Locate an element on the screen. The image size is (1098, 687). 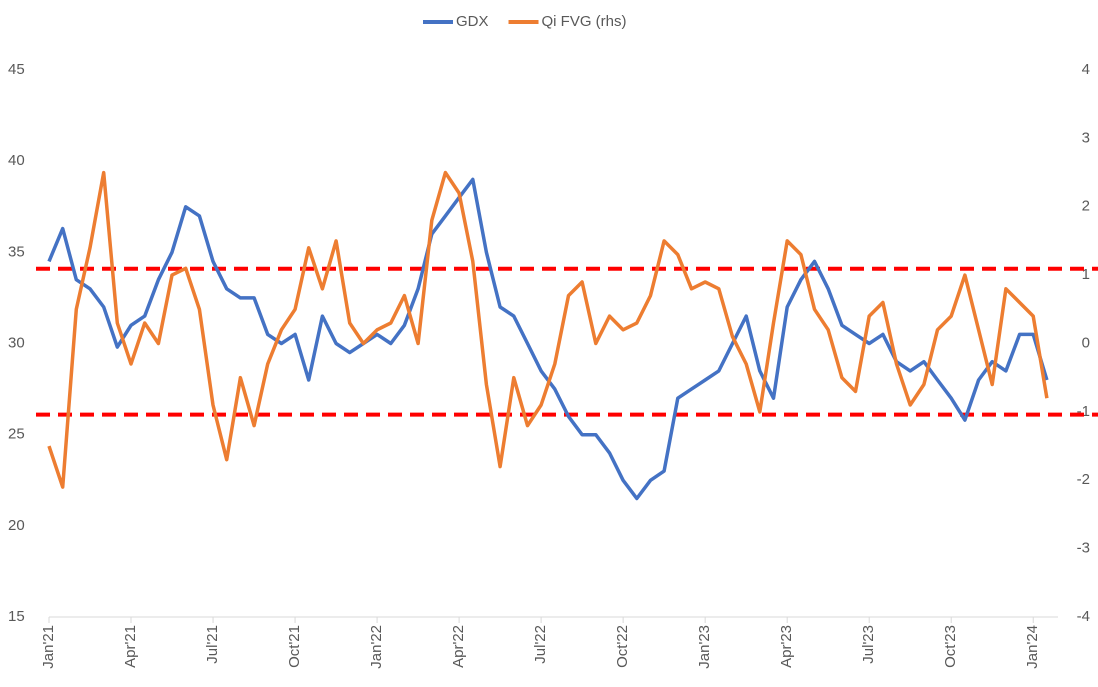
y2-tick-label: 4 is located at coordinates (1086, 69).